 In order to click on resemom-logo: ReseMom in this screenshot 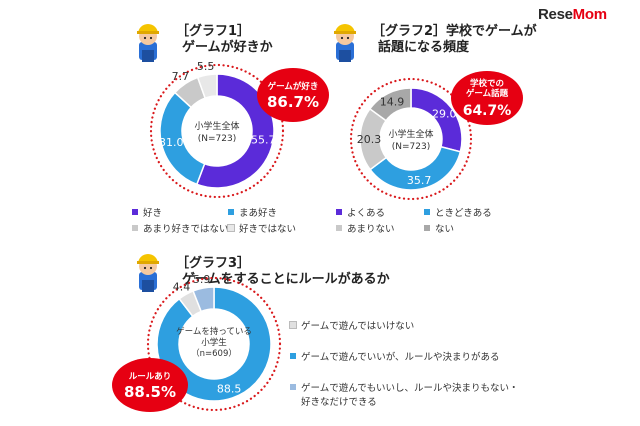, I will do `click(572, 14)`.